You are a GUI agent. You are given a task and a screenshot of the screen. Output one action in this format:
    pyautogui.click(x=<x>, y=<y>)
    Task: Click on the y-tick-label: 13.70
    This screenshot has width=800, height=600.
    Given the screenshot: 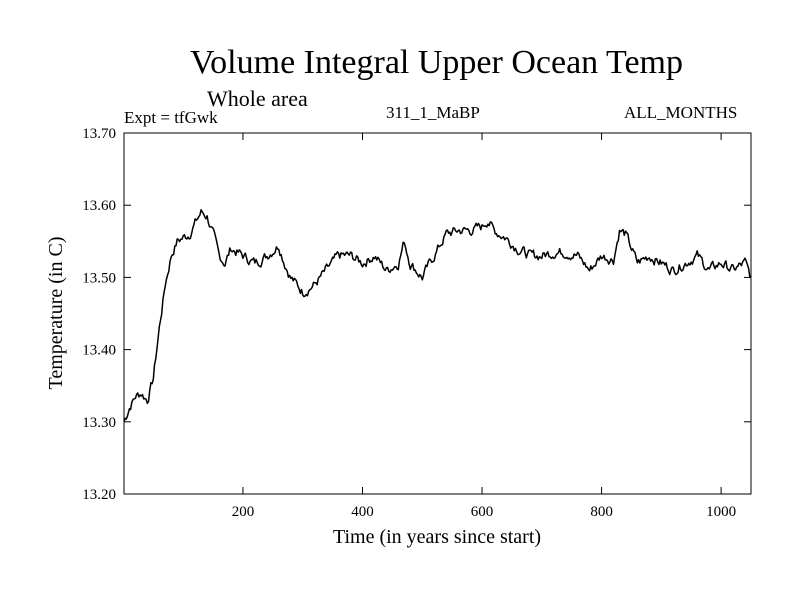 What is the action you would take?
    pyautogui.click(x=99, y=134)
    